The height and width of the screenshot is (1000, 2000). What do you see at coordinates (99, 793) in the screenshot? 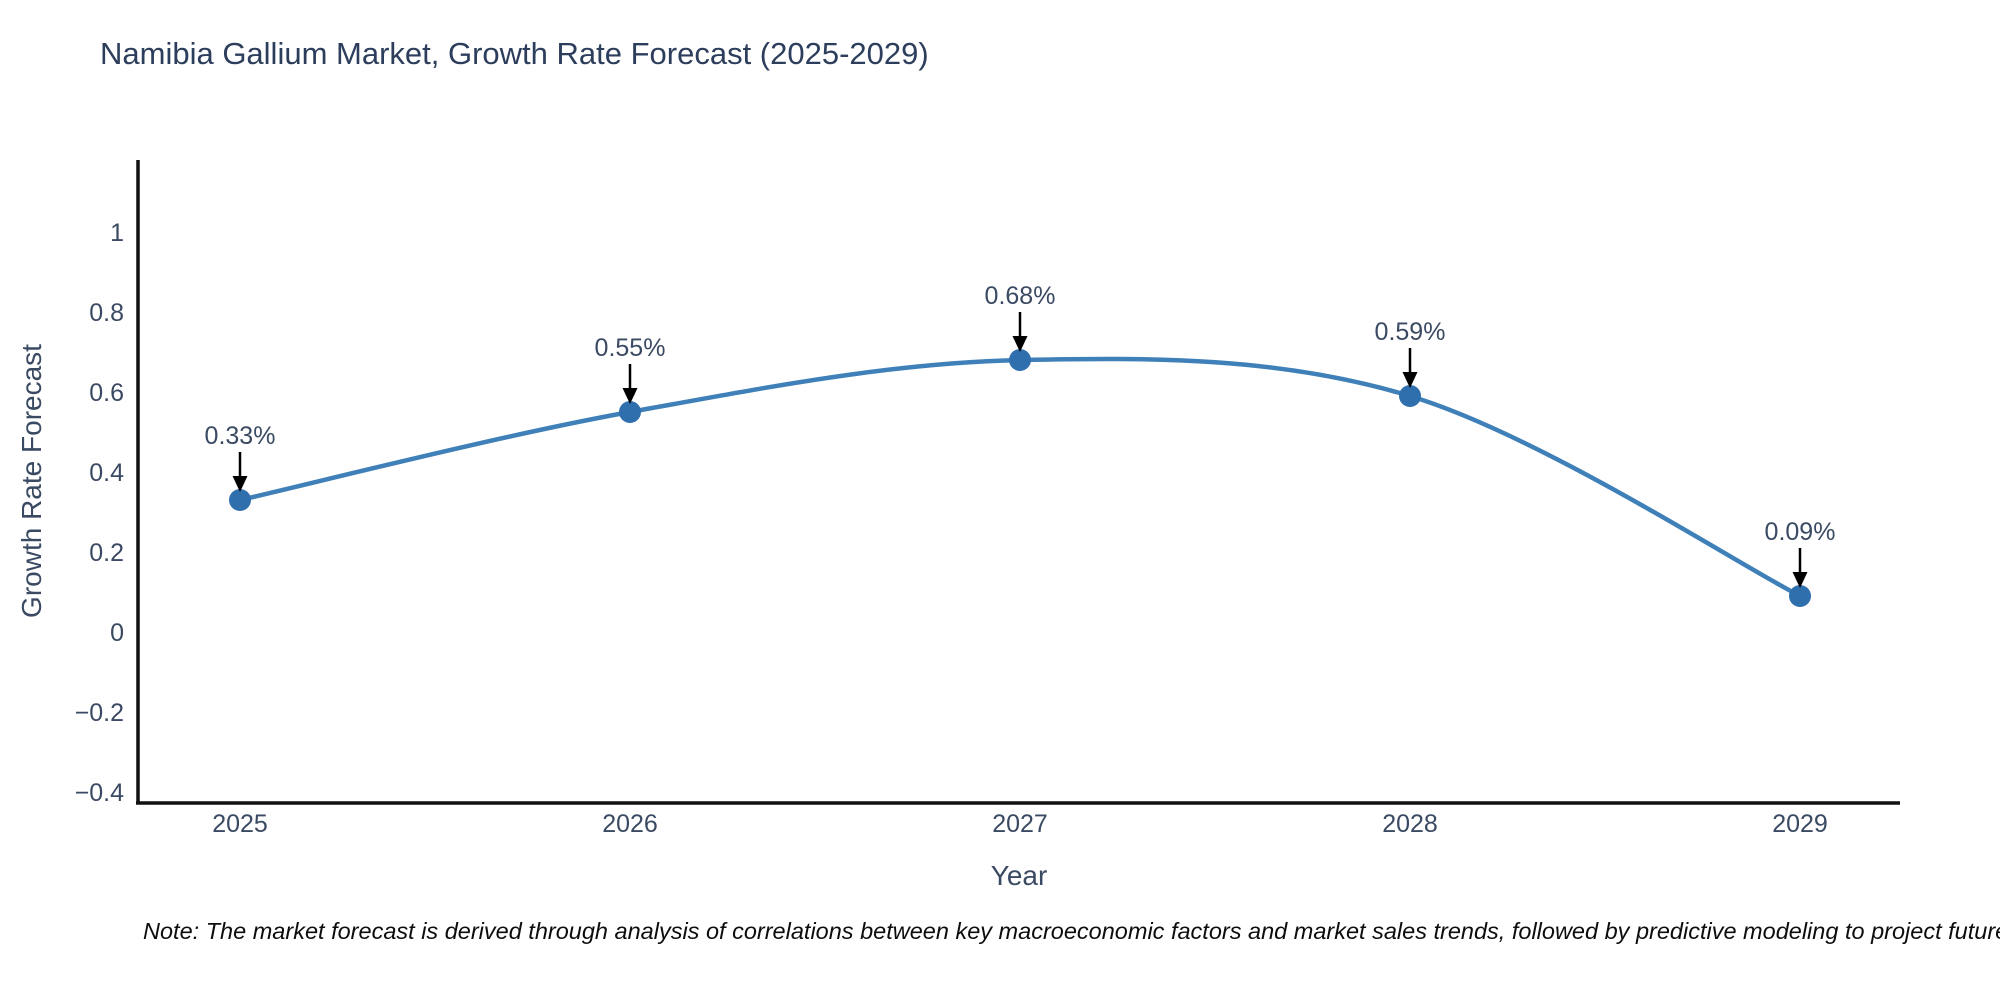
I see `y-tick-label: −0.4` at bounding box center [99, 793].